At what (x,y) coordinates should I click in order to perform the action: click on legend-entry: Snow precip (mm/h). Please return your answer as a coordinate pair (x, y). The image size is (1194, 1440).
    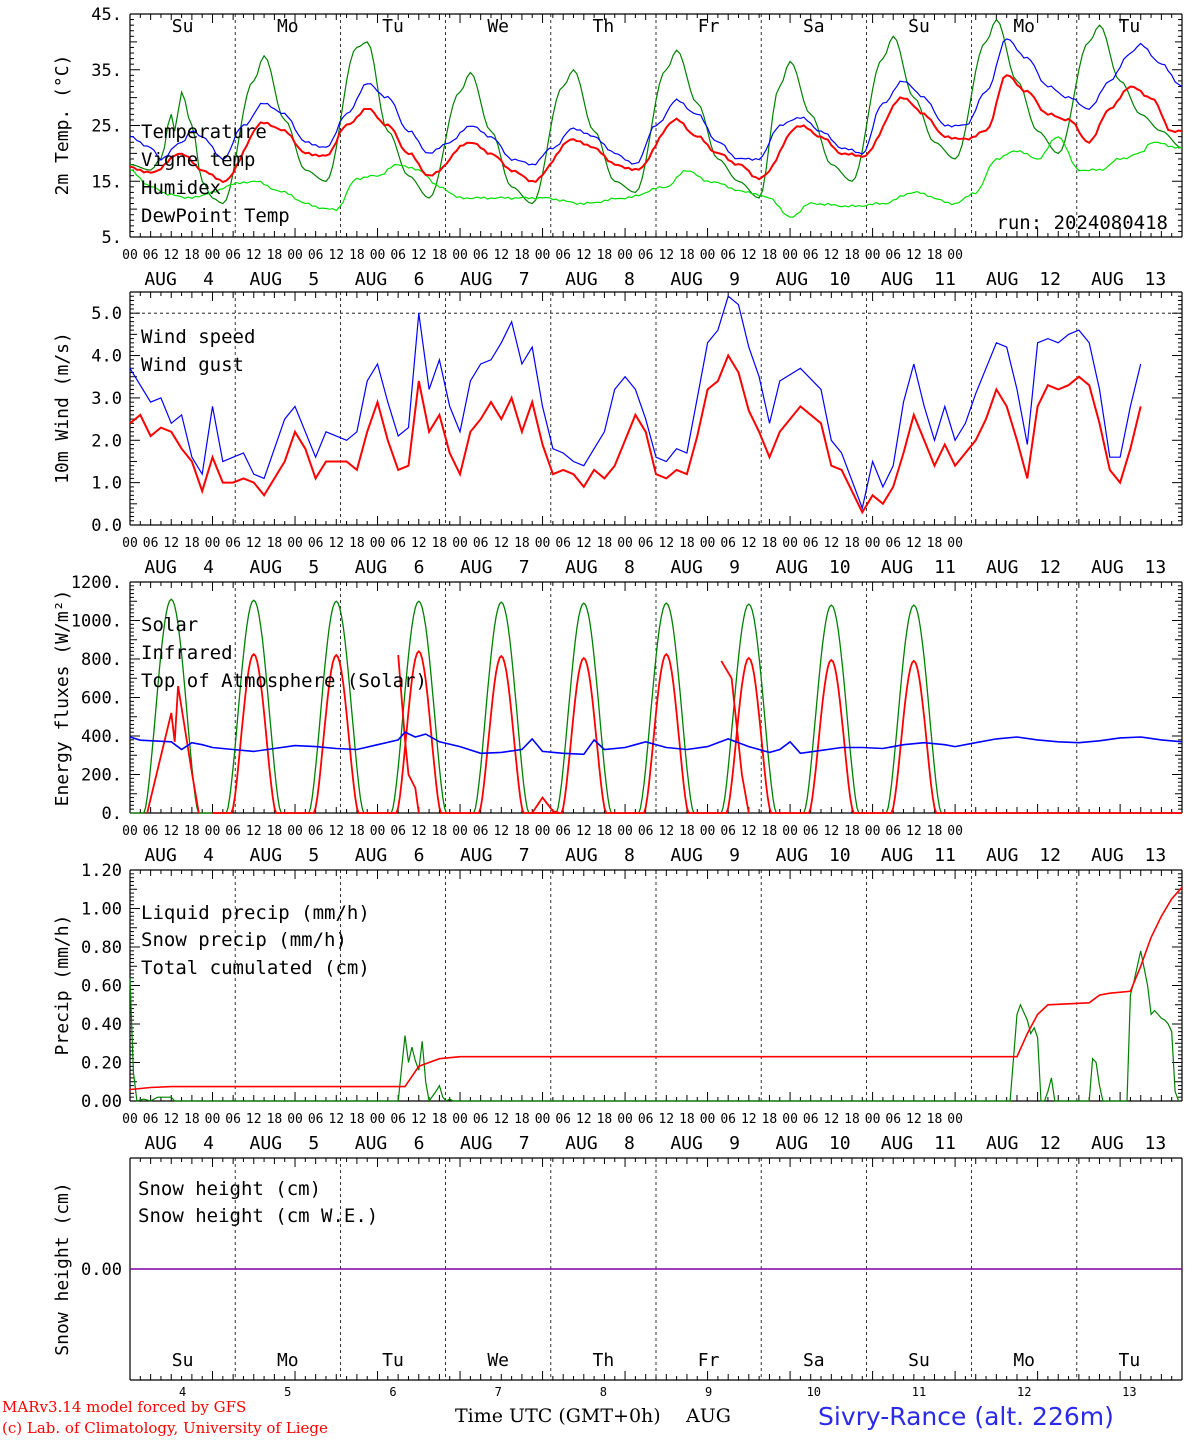
    Looking at the image, I should click on (244, 940).